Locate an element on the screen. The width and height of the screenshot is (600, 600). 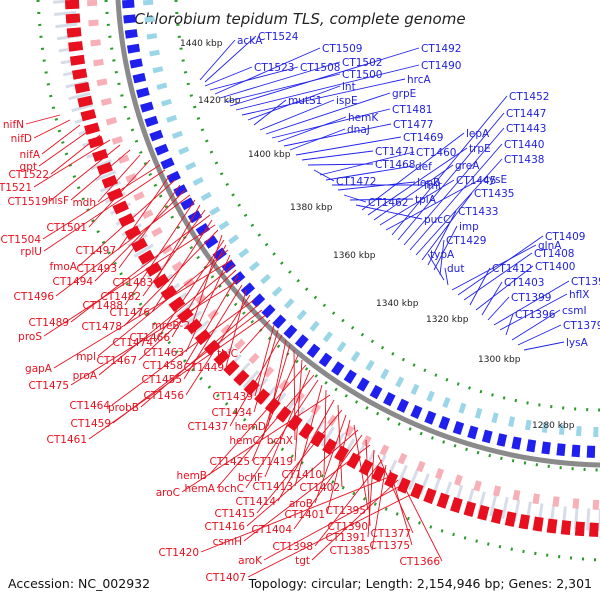
forward-strand-gene-label: bchC is located at coordinates (231, 489).